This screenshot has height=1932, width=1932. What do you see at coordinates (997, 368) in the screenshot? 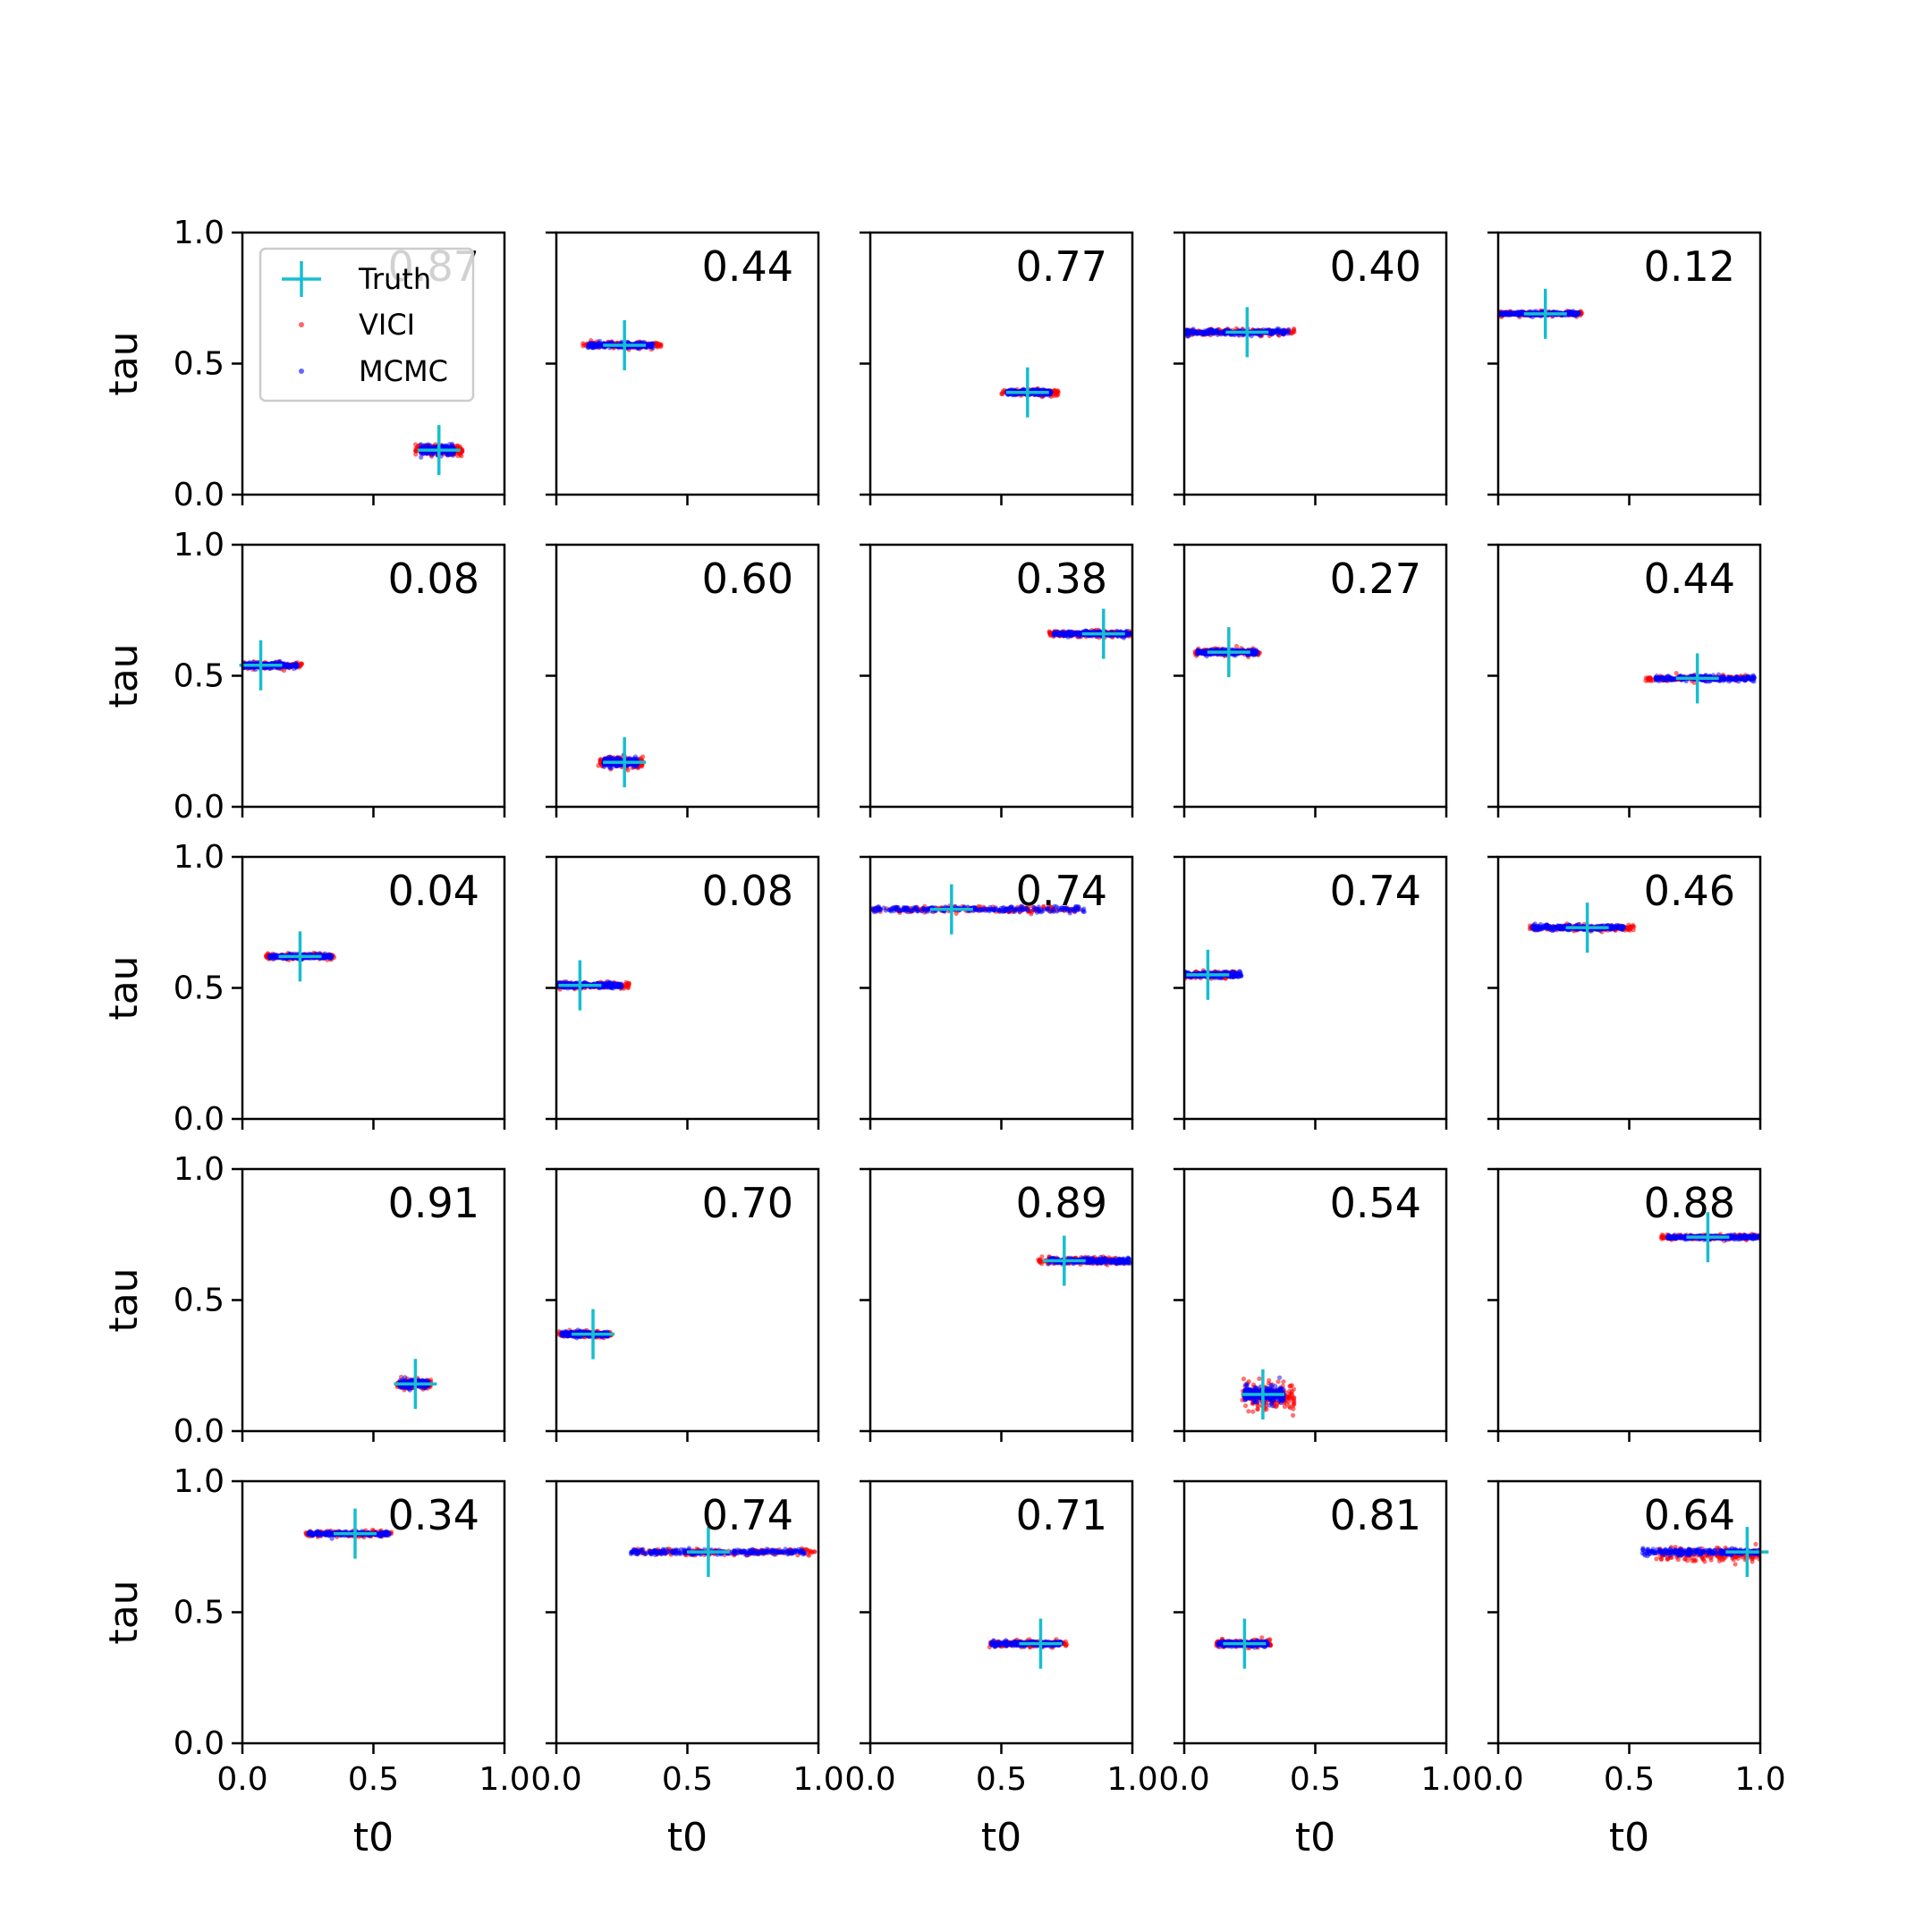
I see `panel-3: 0.77` at bounding box center [997, 368].